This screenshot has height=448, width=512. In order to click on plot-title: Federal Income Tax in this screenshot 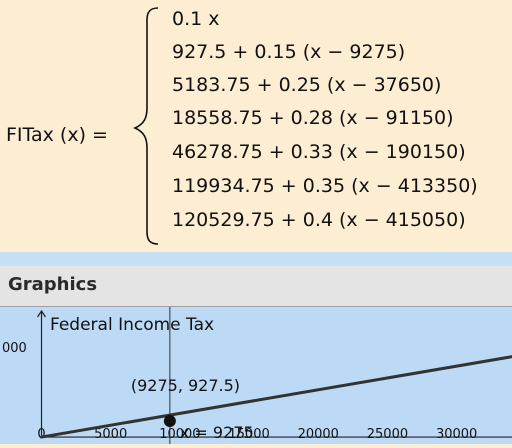, I will do `click(132, 325)`.